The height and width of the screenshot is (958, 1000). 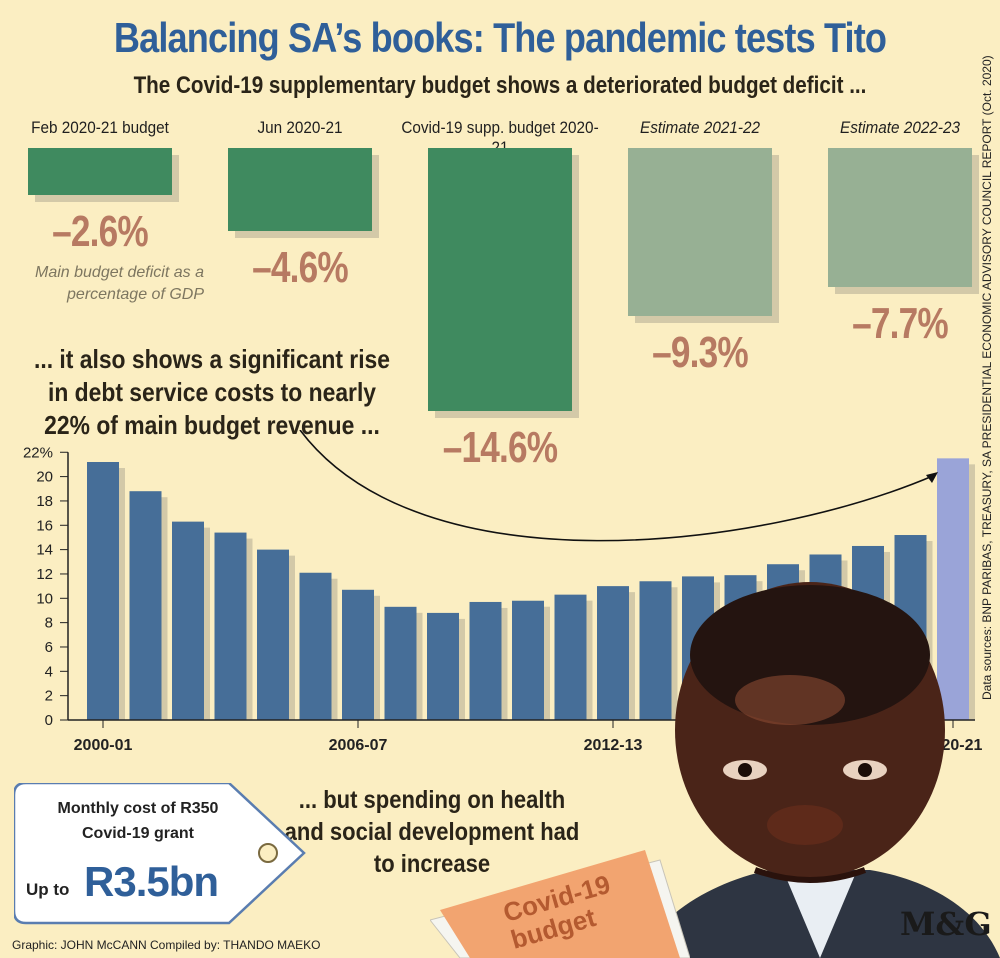 What do you see at coordinates (49, 720) in the screenshot?
I see `y-tick-label: 0` at bounding box center [49, 720].